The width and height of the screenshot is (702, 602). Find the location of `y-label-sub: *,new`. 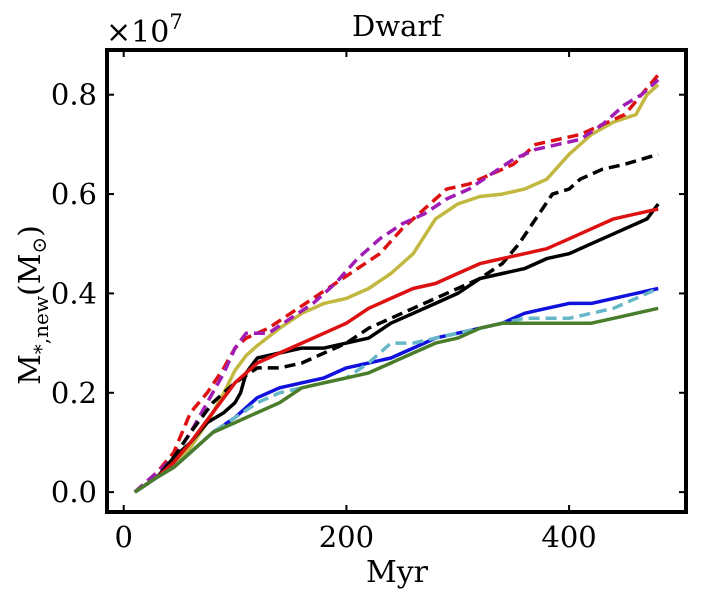

y-label-sub: *,new is located at coordinates (41, 325).